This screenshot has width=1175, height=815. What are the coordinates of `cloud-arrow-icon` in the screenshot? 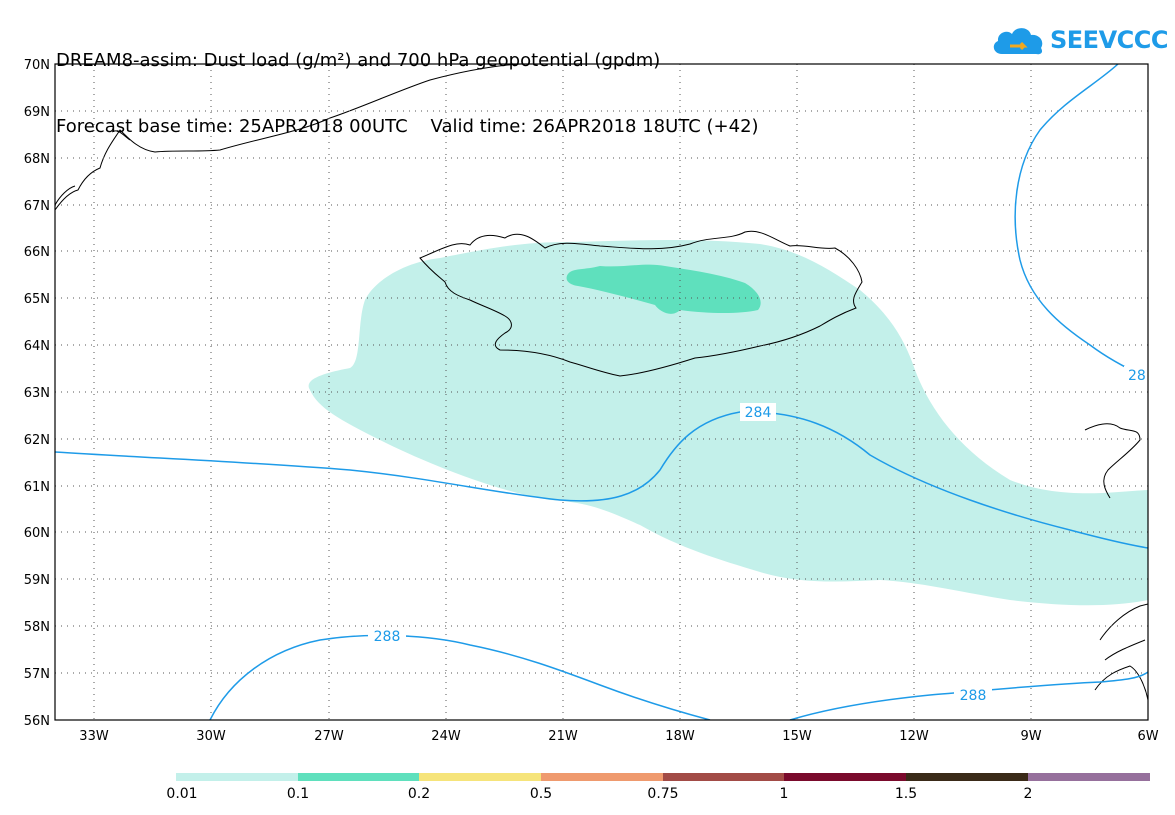 It's located at (1018, 41).